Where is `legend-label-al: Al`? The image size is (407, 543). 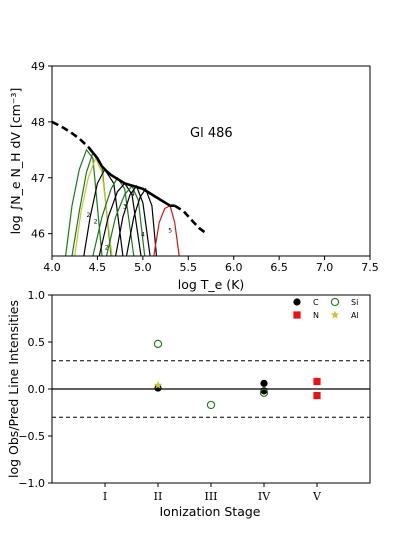 legend-label-al: Al is located at coordinates (355, 315).